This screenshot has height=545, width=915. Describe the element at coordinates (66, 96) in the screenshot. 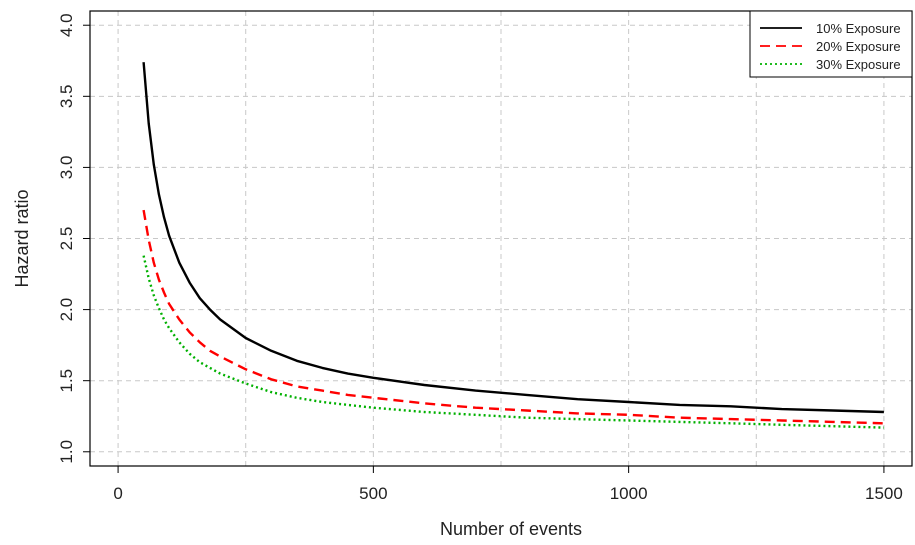

I see `y-tick-label: 3.5` at that location.